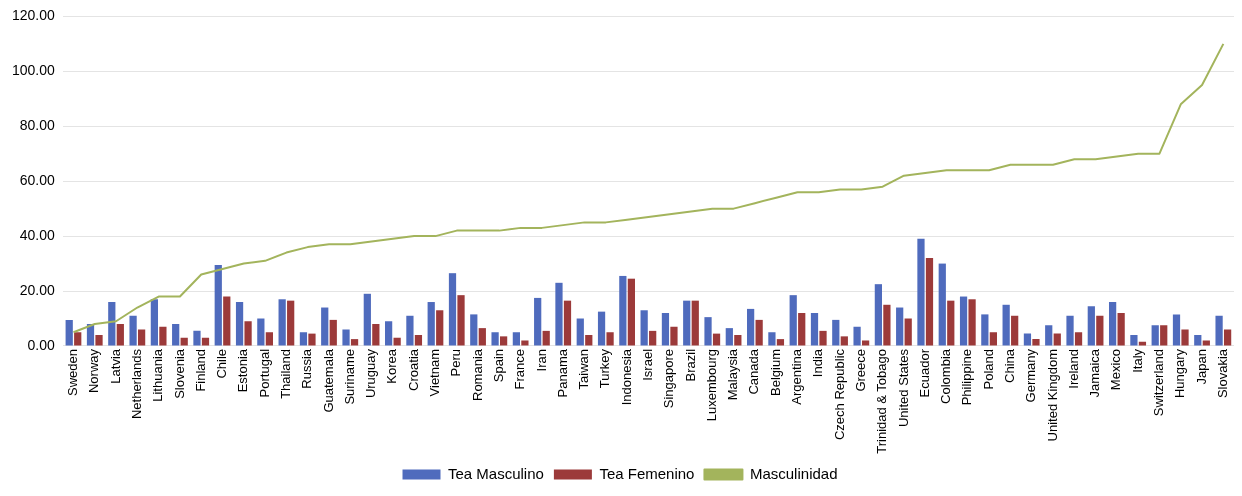  I want to click on x-tick-label: Israel, so click(647, 364).